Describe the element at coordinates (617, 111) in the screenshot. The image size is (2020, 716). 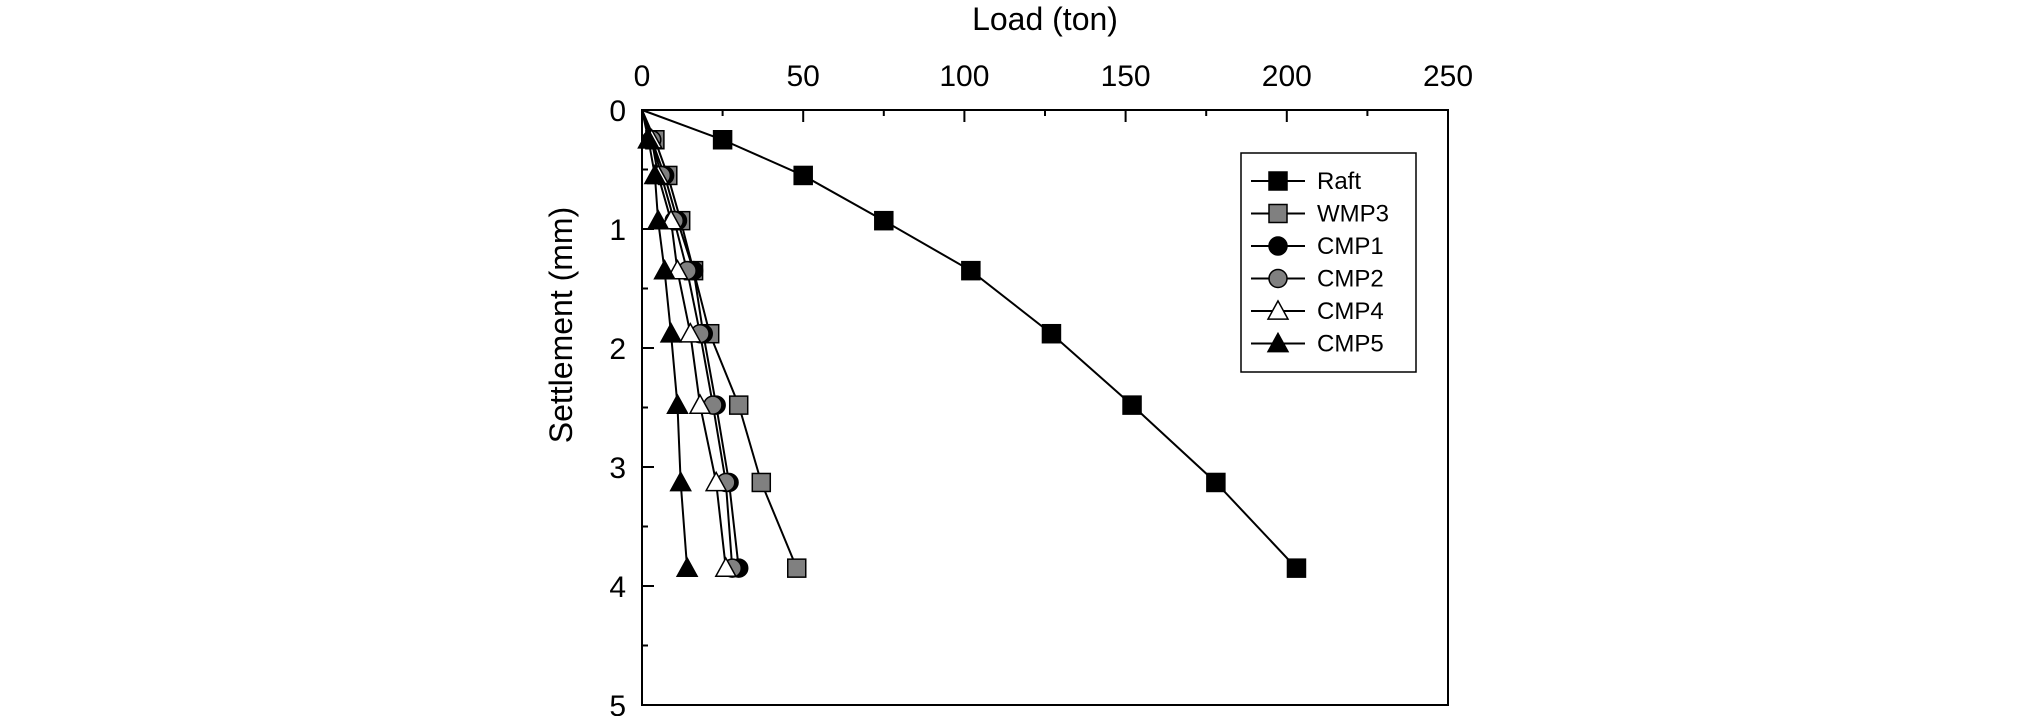
I see `y-tick-label: 0` at that location.